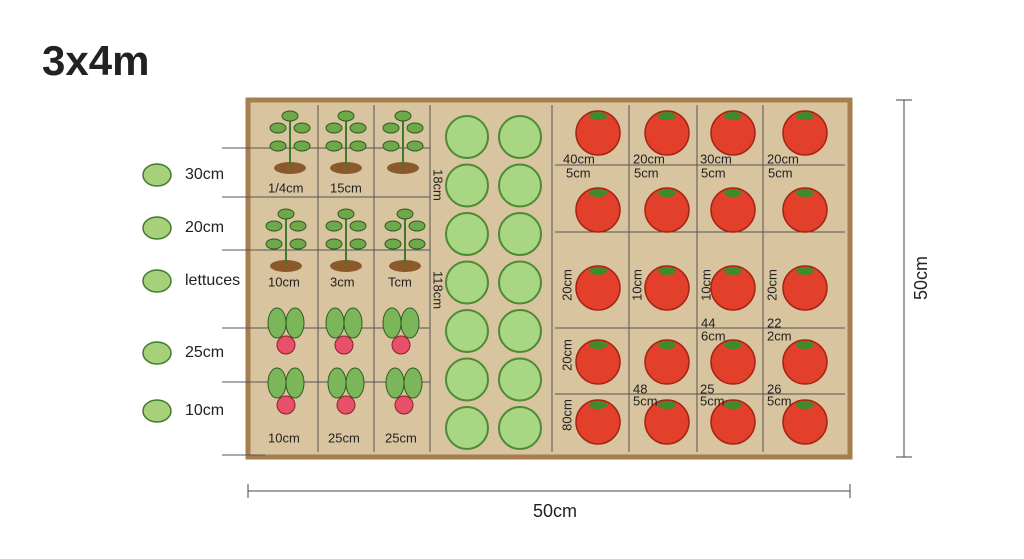 Image resolution: width=1024 pixels, height=559 pixels. I want to click on spacing-label: 25, so click(707, 388).